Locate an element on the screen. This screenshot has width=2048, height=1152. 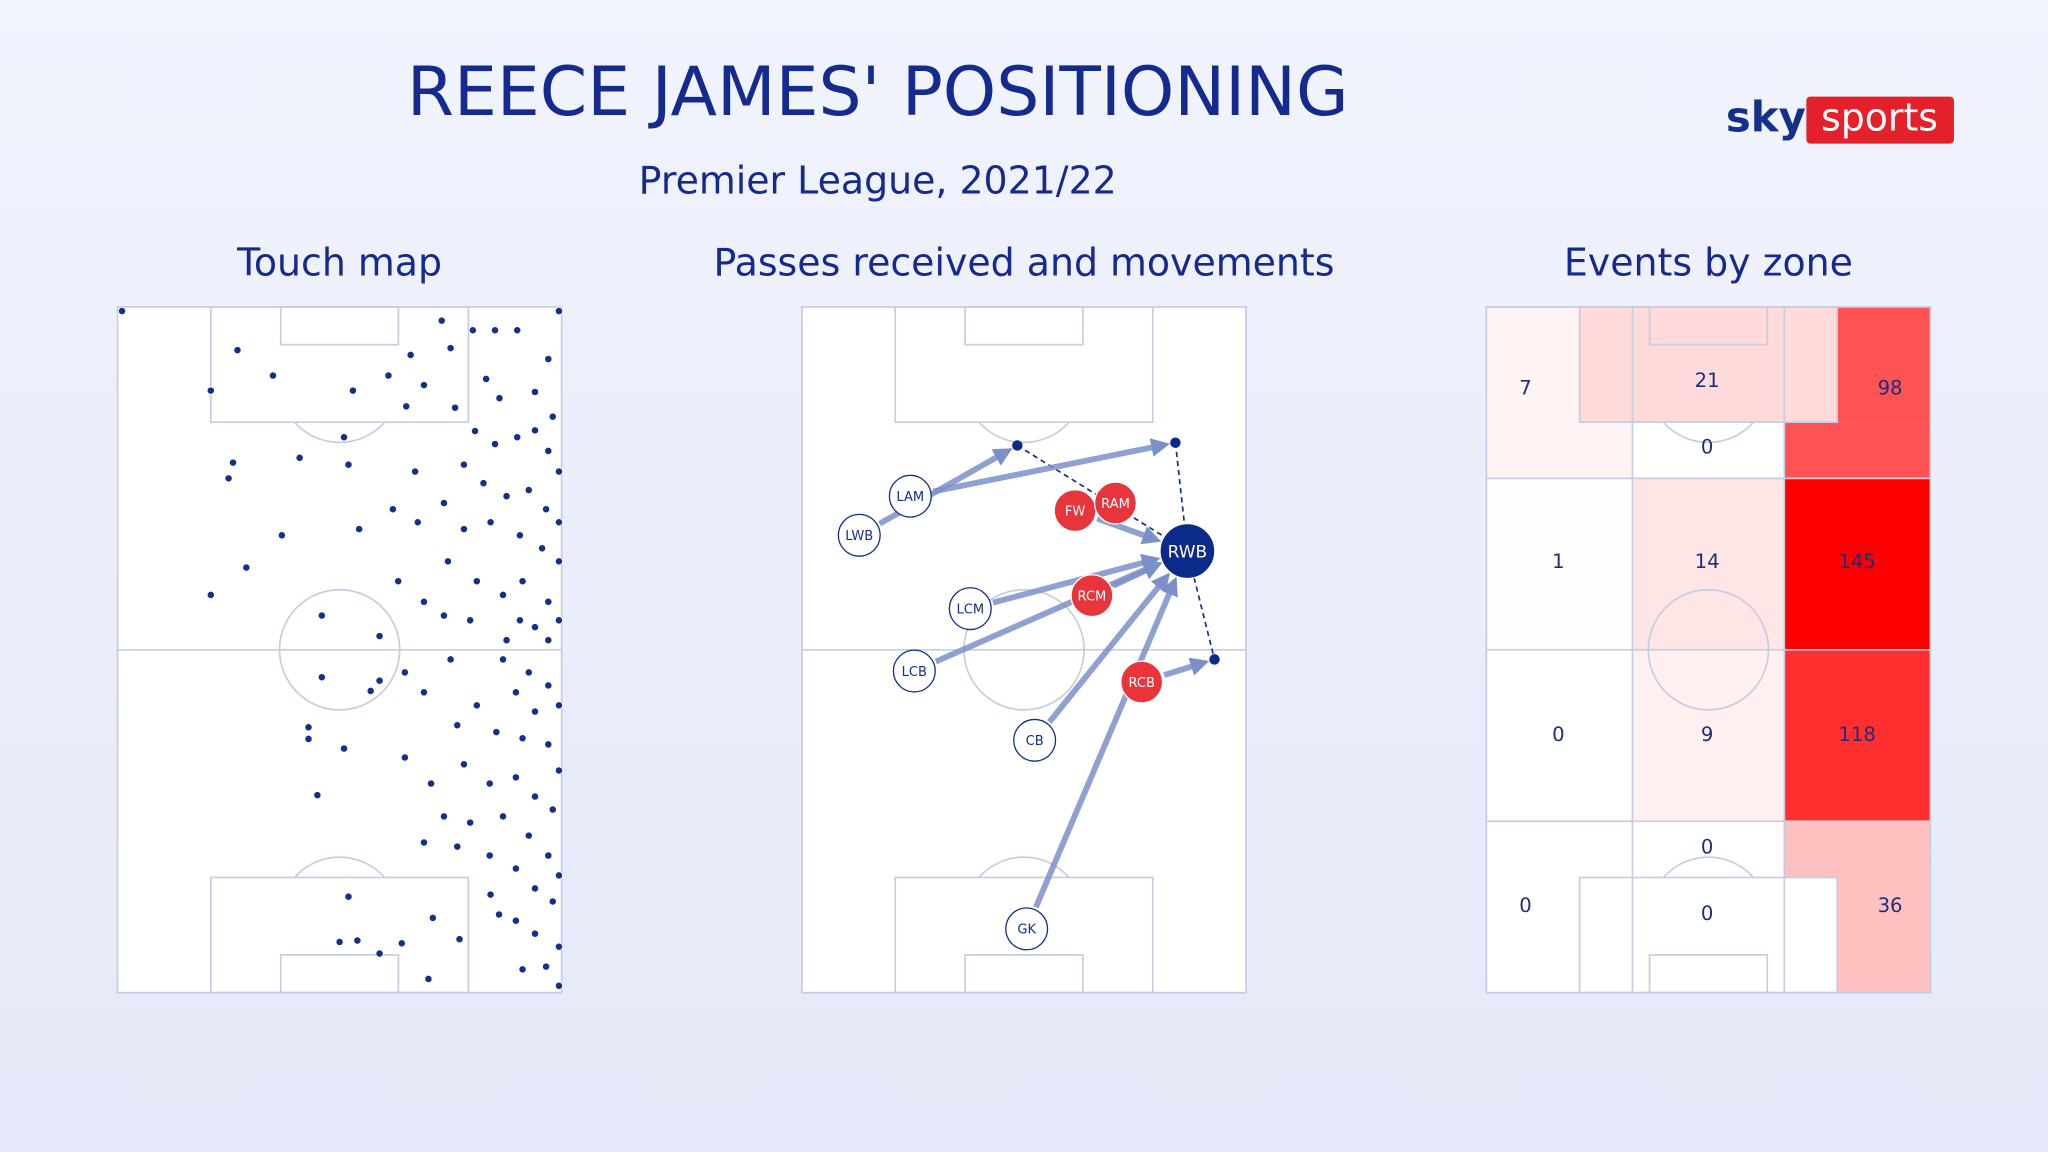
zone-label: 7 is located at coordinates (1525, 388).